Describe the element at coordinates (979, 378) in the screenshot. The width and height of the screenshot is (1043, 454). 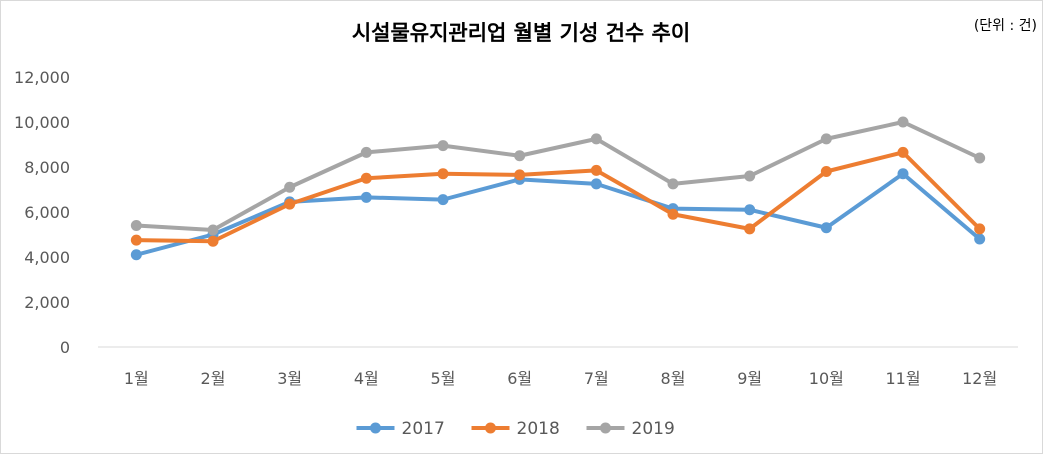
I see `x-tick-label: 12월` at that location.